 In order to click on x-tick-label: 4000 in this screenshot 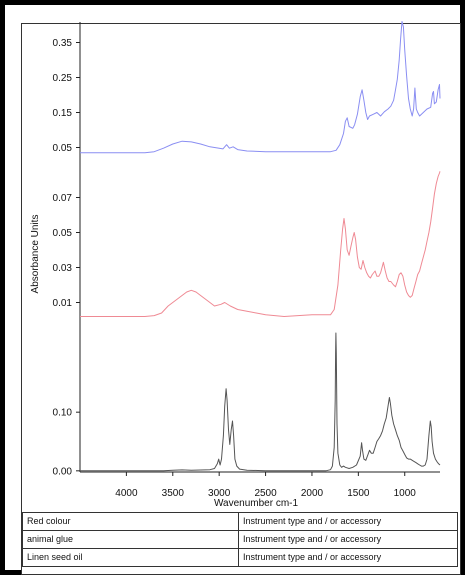, I will do `click(126, 493)`.